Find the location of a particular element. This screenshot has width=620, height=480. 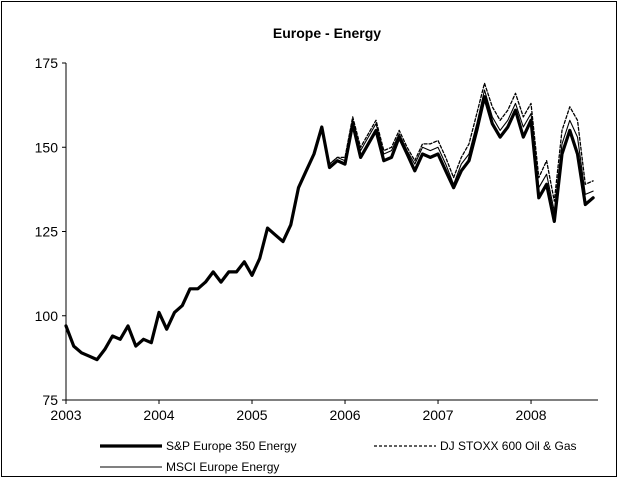

y-tick-label: 100 is located at coordinates (47, 316).